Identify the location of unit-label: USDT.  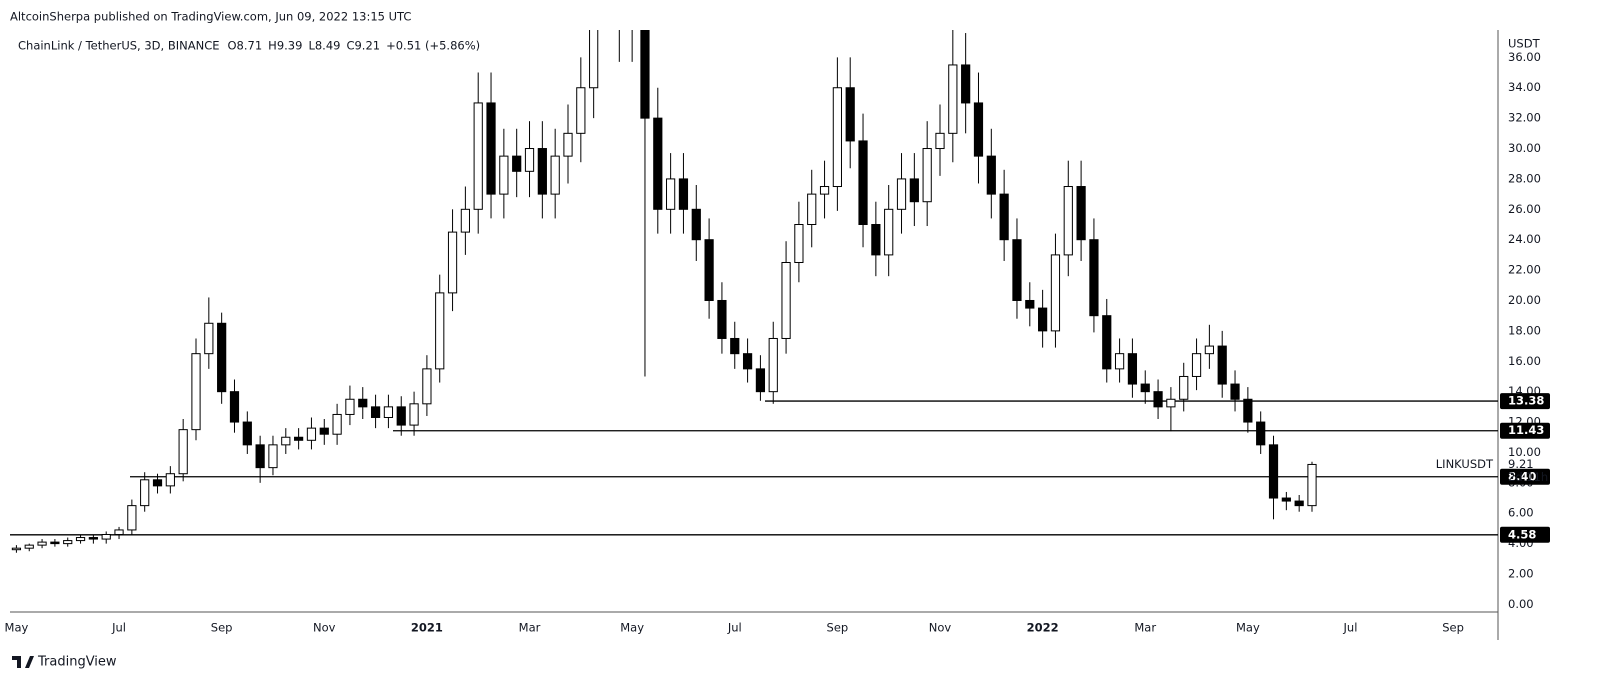
(1524, 44).